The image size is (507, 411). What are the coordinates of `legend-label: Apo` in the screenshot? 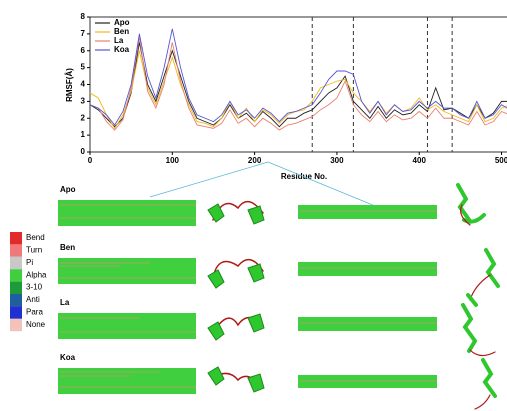 It's located at (122, 22).